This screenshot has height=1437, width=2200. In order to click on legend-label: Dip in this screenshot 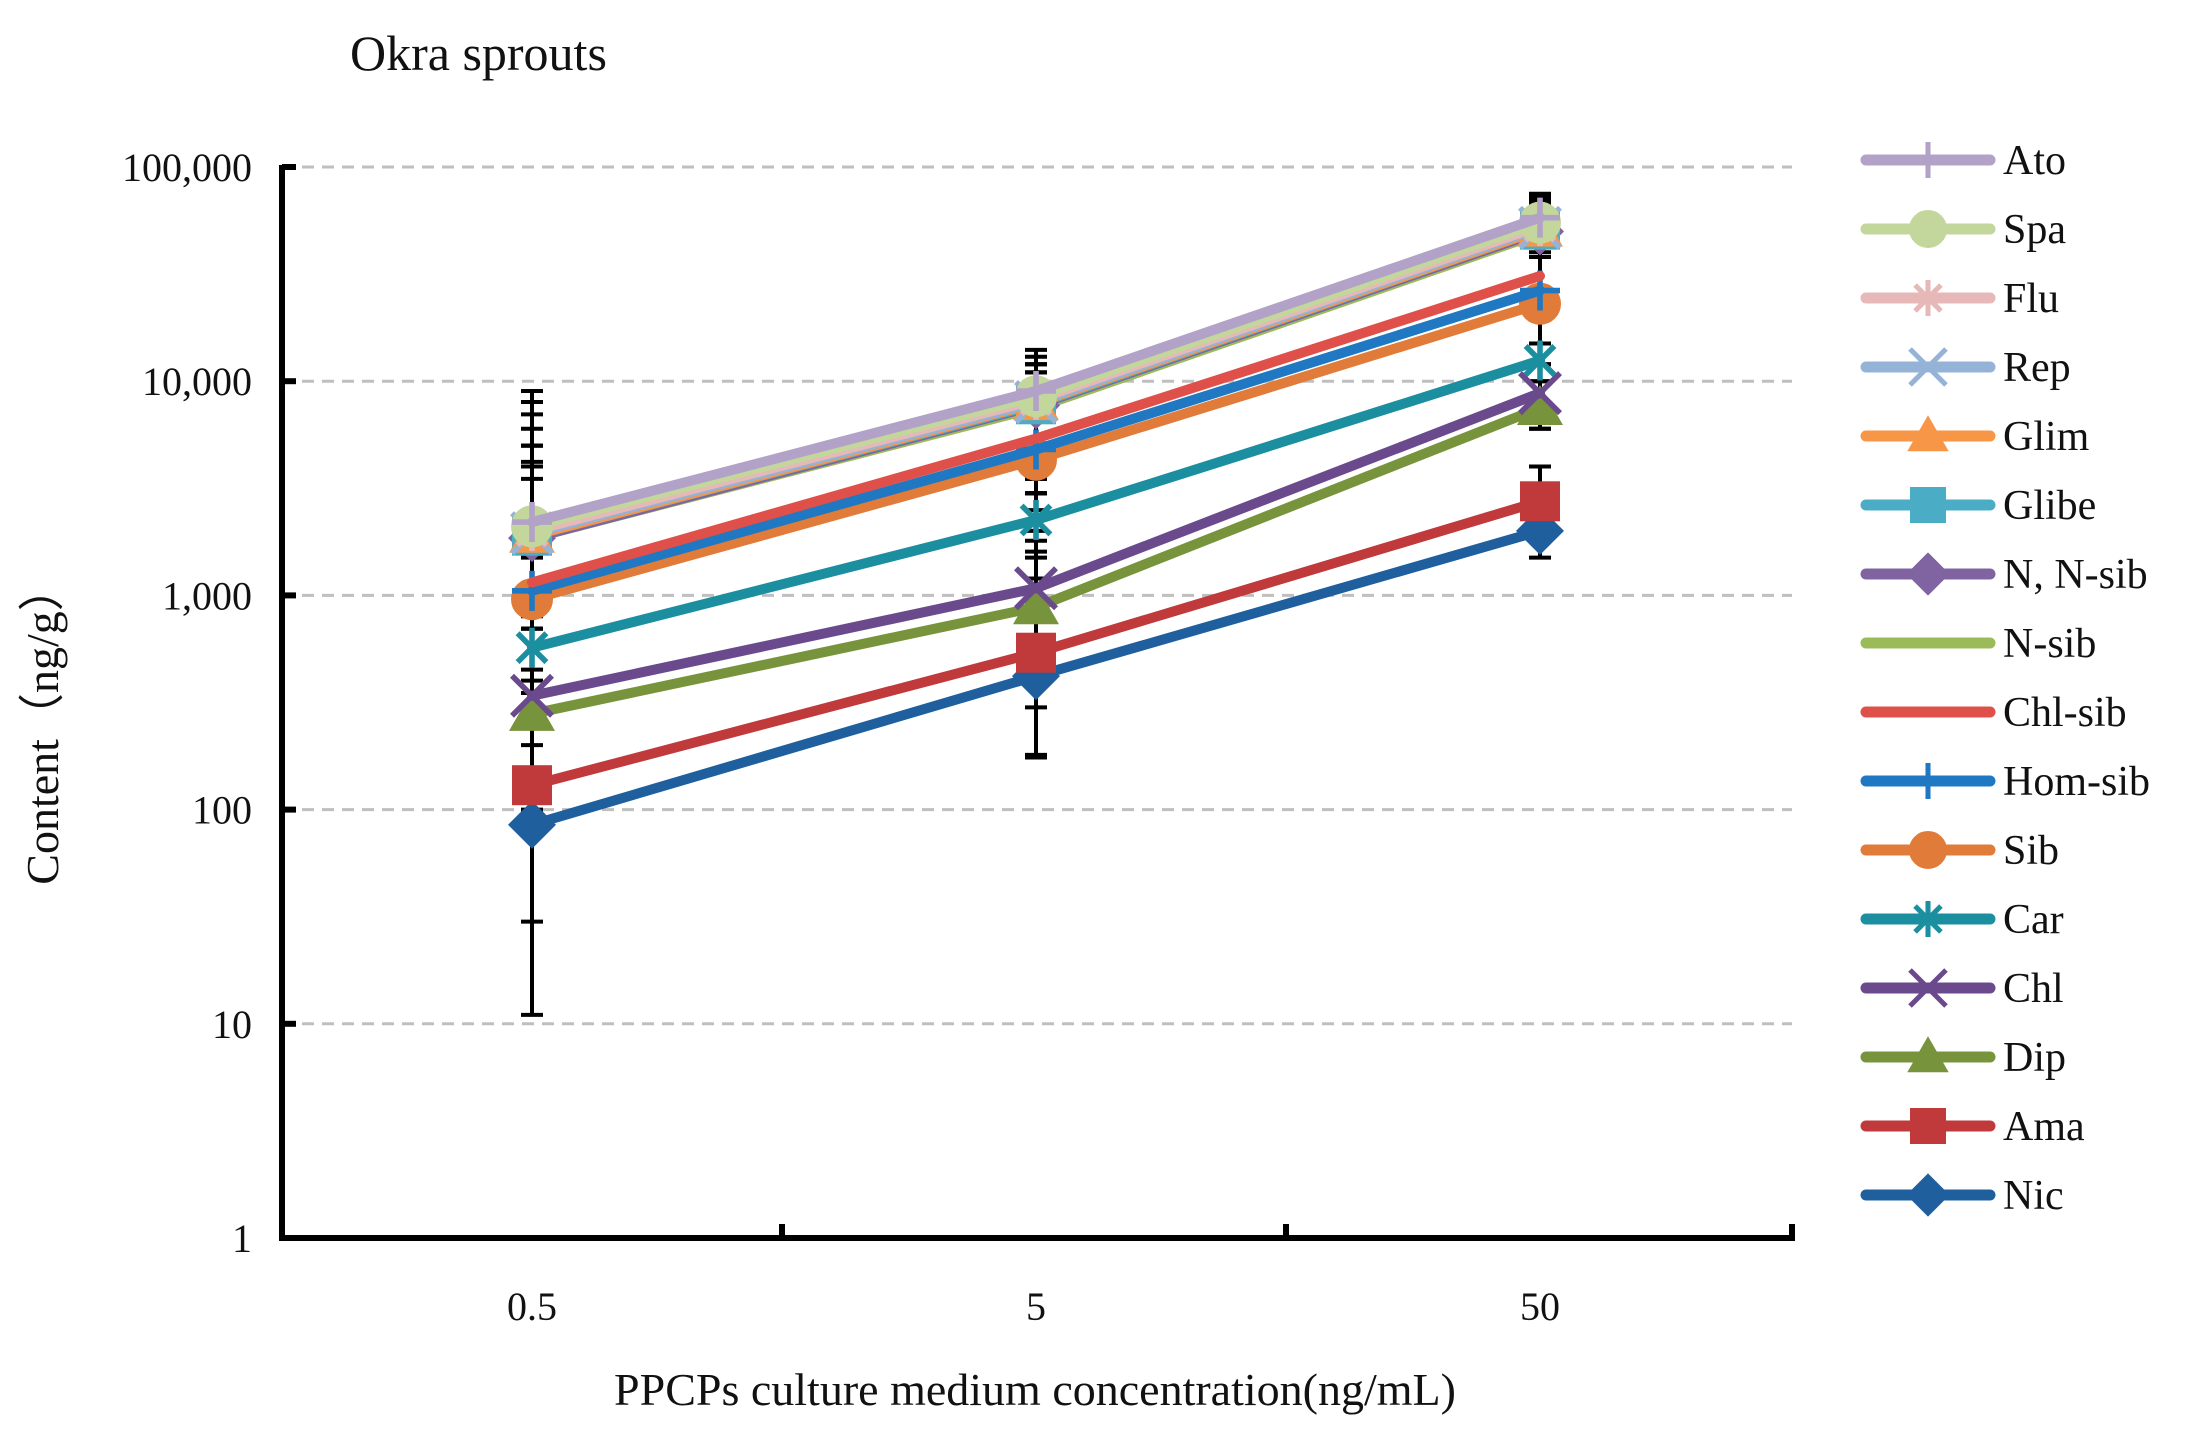, I will do `click(2034, 1058)`.